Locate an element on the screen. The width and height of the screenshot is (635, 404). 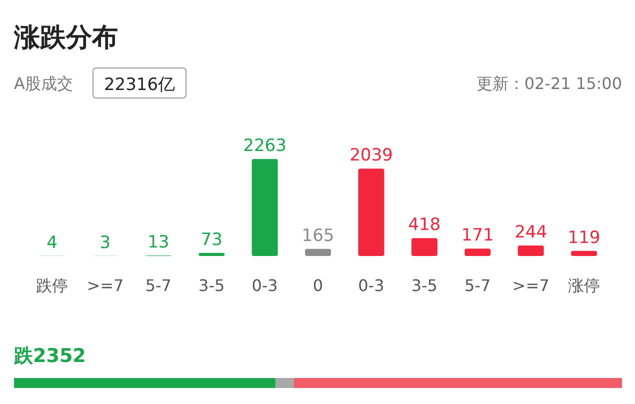
data-label: 3 is located at coordinates (105, 242).